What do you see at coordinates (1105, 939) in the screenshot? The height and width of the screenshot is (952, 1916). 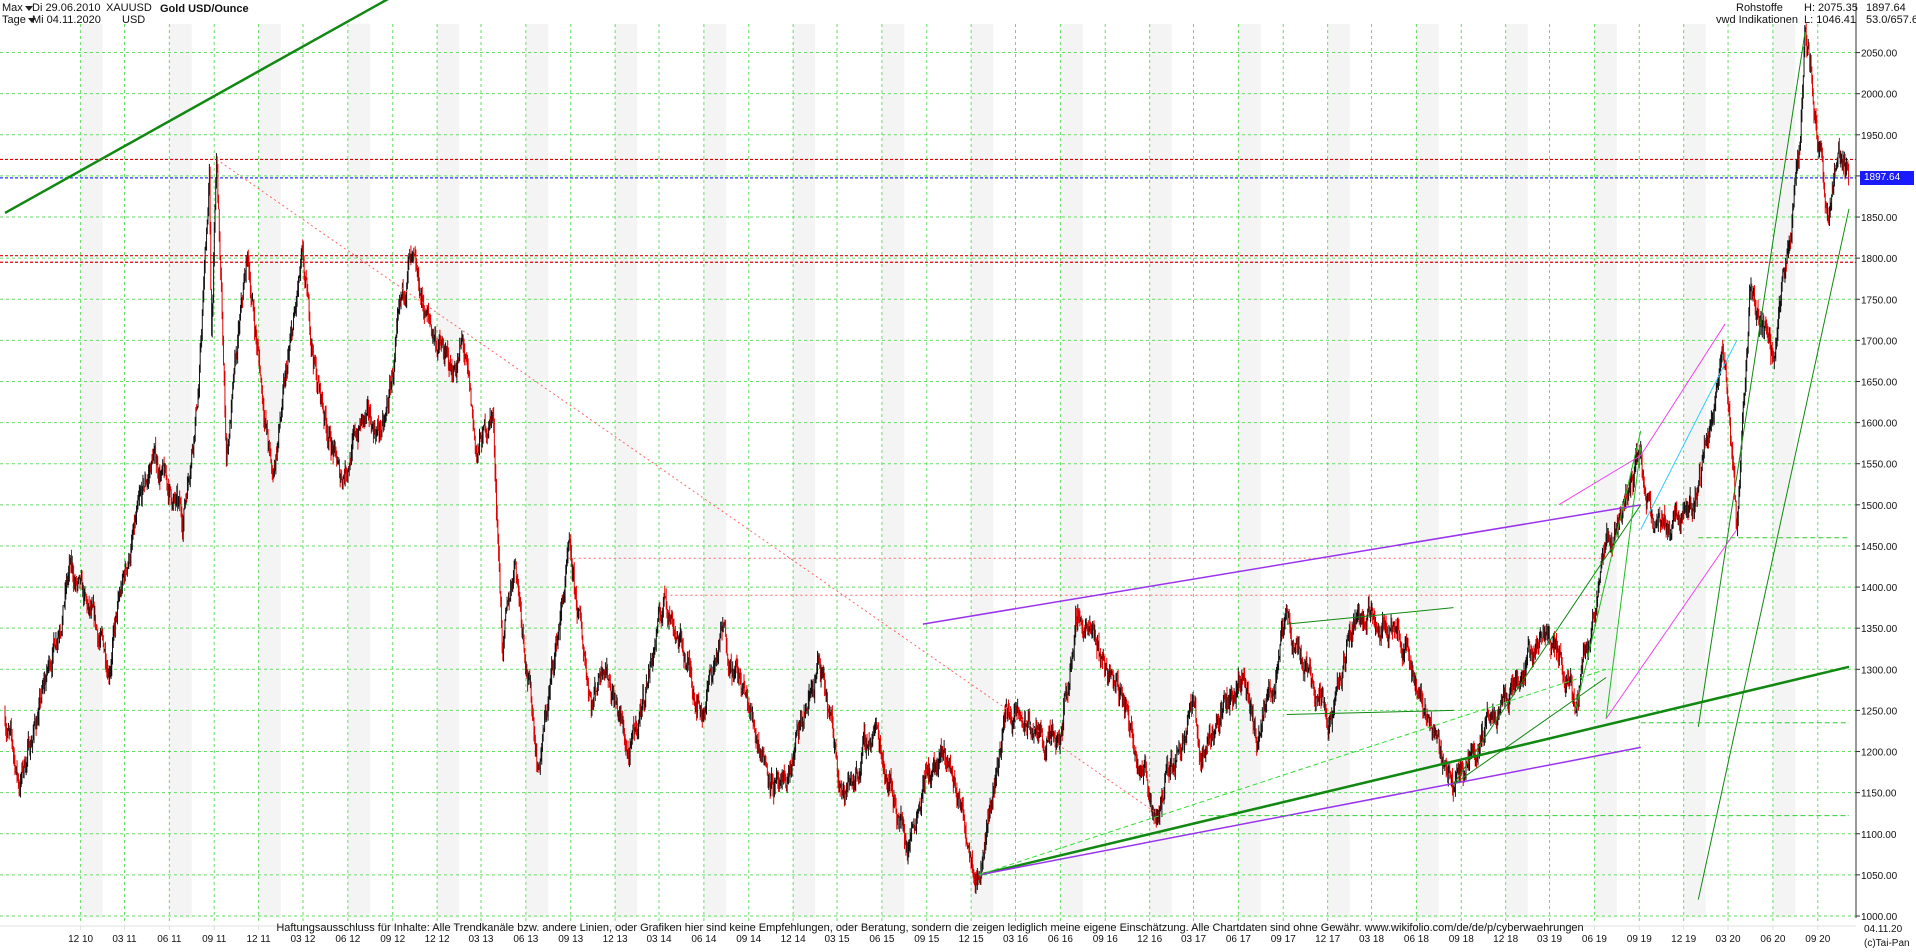 I see `x-tick-label: 09 16` at bounding box center [1105, 939].